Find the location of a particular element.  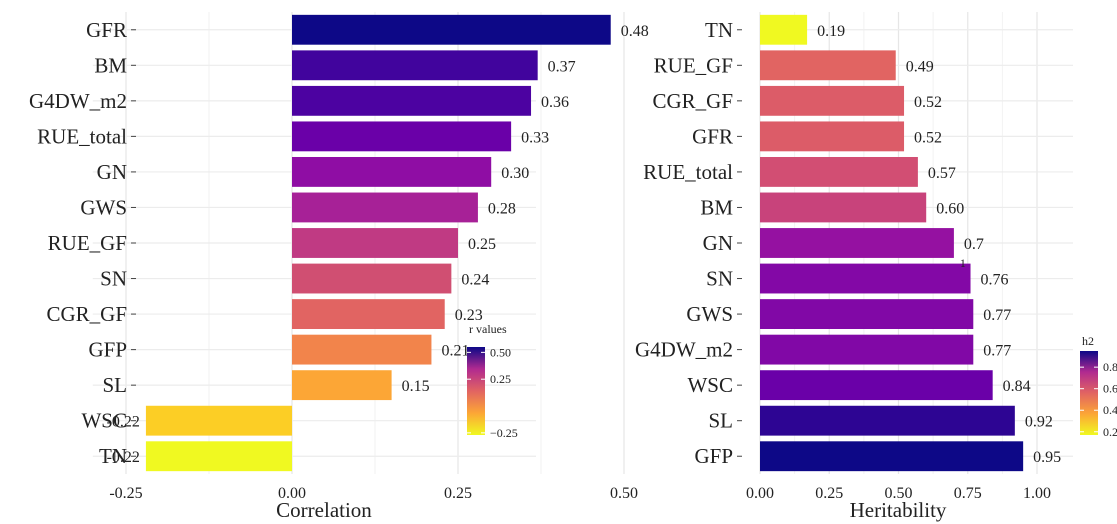

correlation-value-label: 0.15 is located at coordinates (416, 386).